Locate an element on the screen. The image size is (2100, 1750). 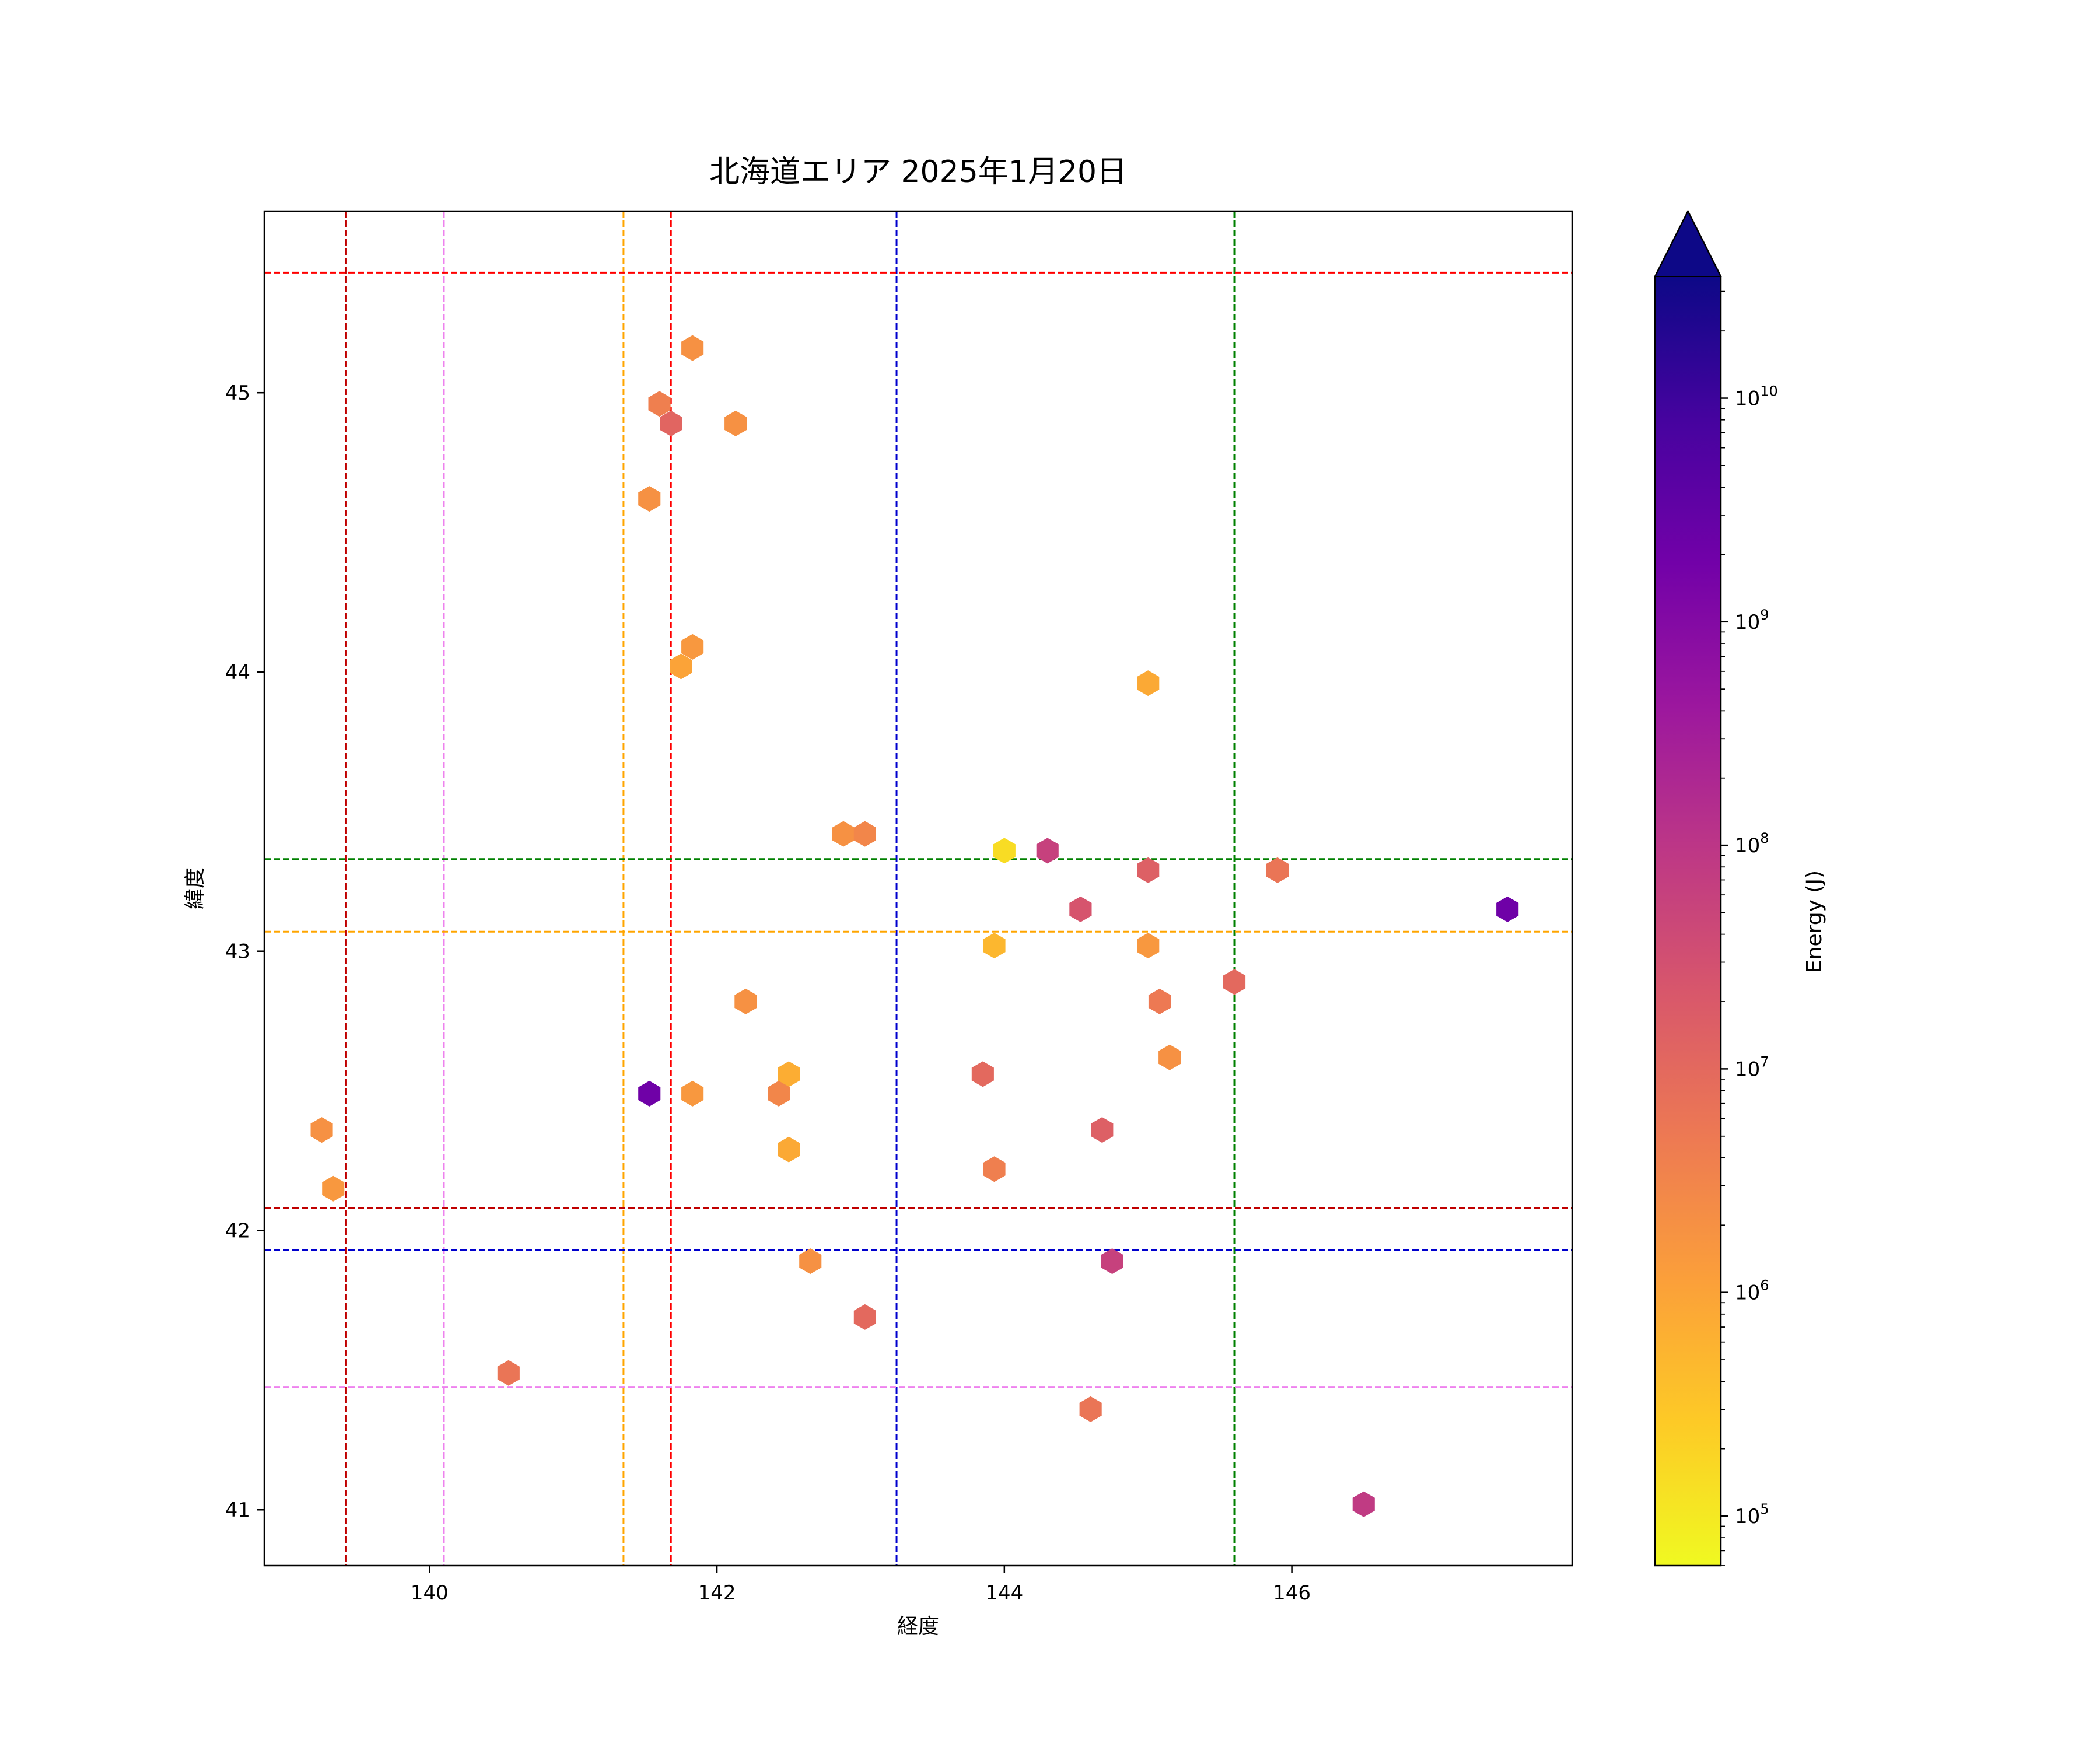
x-axis: 140 142 144 146 is located at coordinates (861, 1585).